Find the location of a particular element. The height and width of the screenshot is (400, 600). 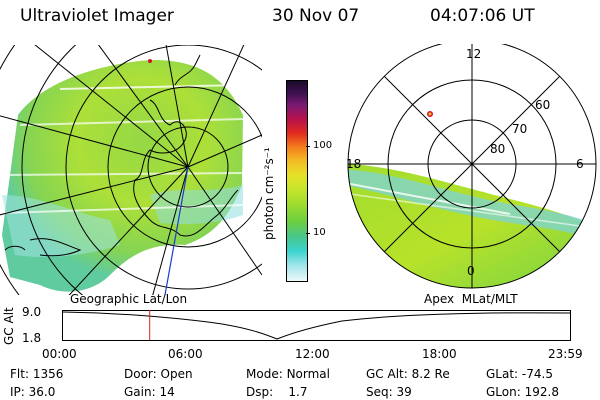

gain-readout: Gain: 14 is located at coordinates (149, 392).